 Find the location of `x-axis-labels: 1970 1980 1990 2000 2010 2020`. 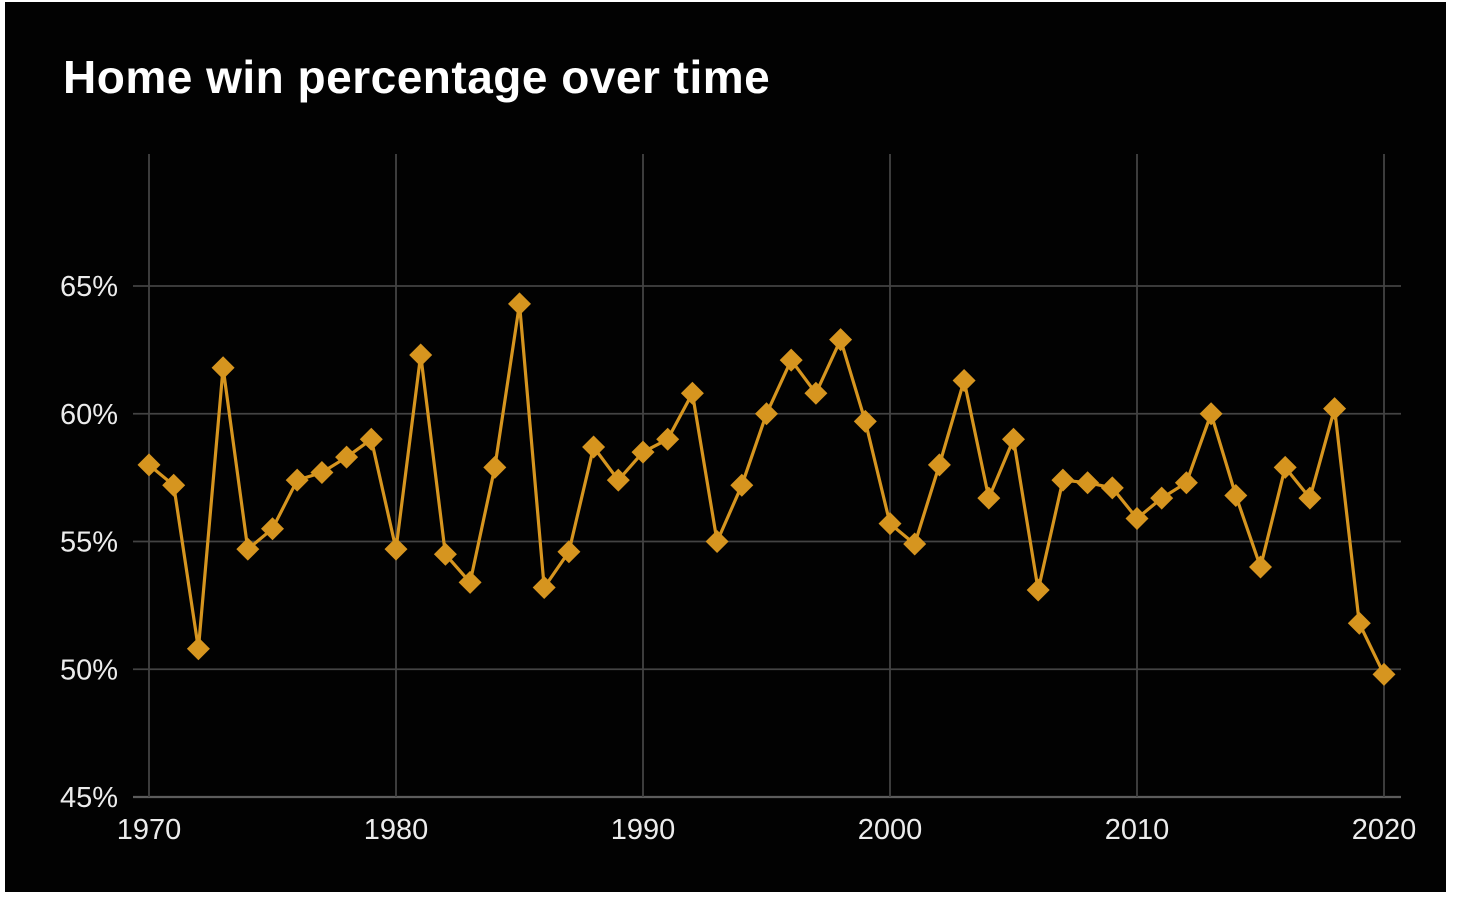

x-axis-labels: 1970 1980 1990 2000 2010 2020 is located at coordinates (767, 830).